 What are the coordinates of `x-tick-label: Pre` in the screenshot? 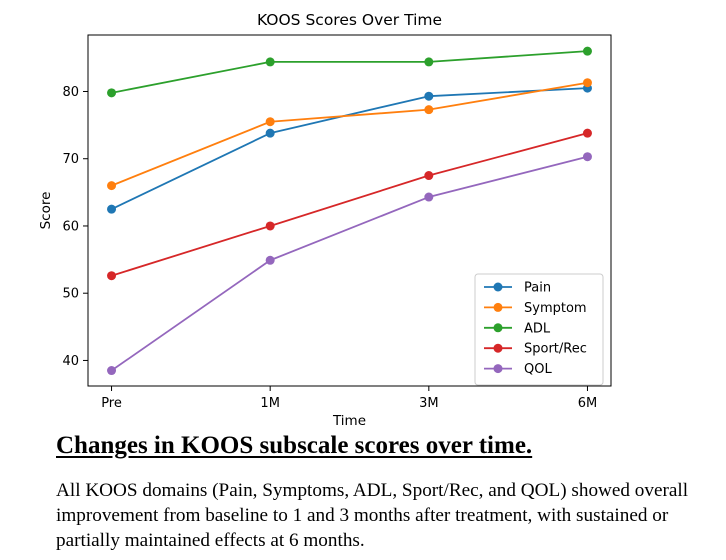 It's located at (111, 403).